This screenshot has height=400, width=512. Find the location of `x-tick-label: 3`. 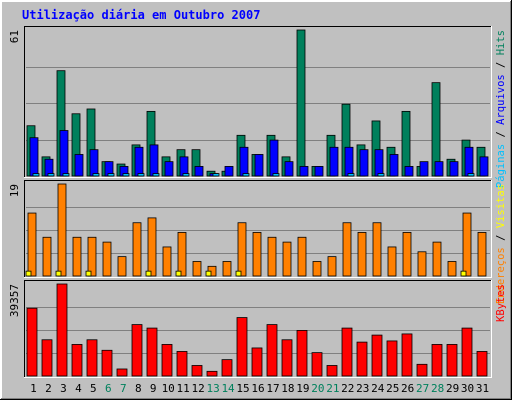

x-tick-label: 3 is located at coordinates (63, 388).